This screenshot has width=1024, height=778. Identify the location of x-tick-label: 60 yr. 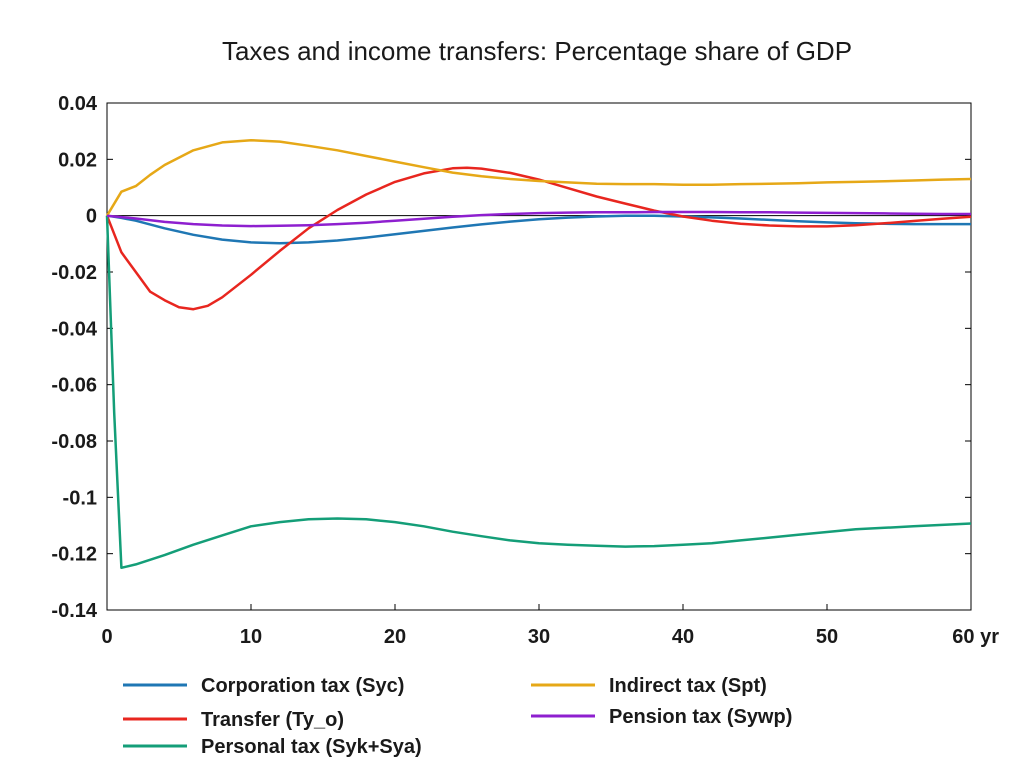
(975, 637).